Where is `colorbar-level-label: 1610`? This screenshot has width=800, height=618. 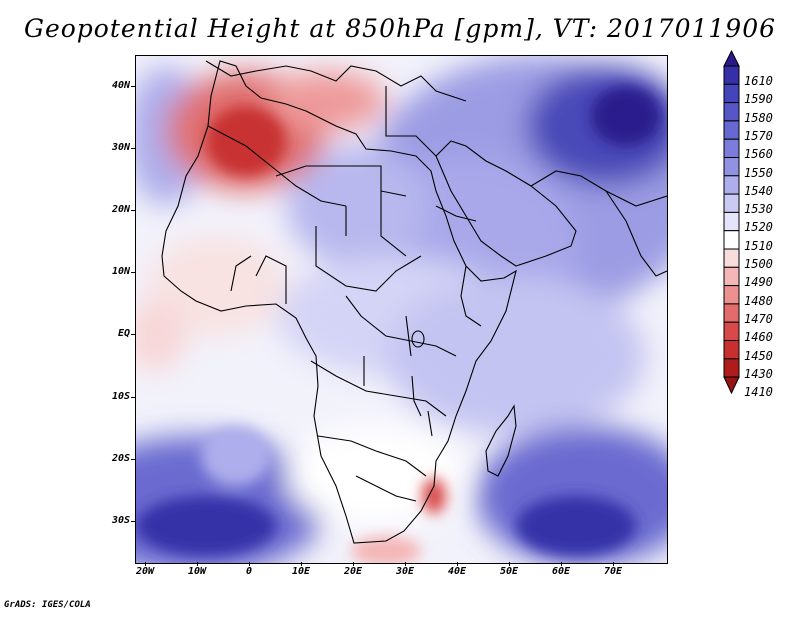 colorbar-level-label: 1610 is located at coordinates (758, 81).